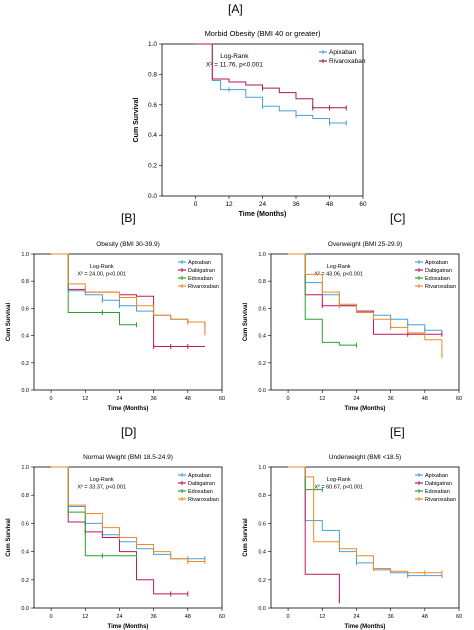  What do you see at coordinates (338, 275) in the screenshot?
I see `log-rank-text: X² = 43.06, p<0.001` at bounding box center [338, 275].